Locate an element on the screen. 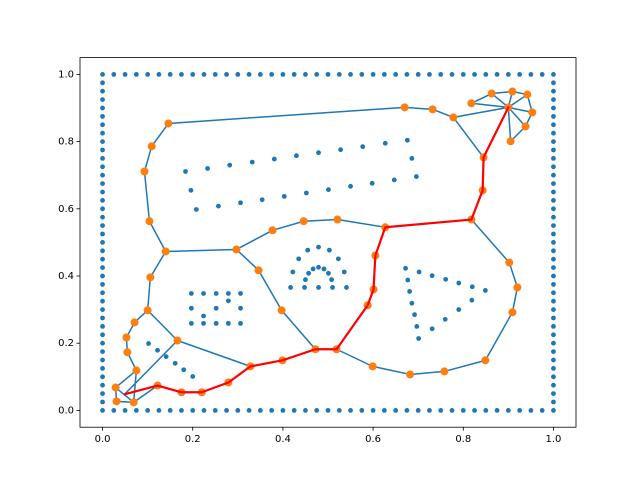 Image resolution: width=640 pixels, height=480 pixels. y-tick-label: 0.8 is located at coordinates (66, 142).